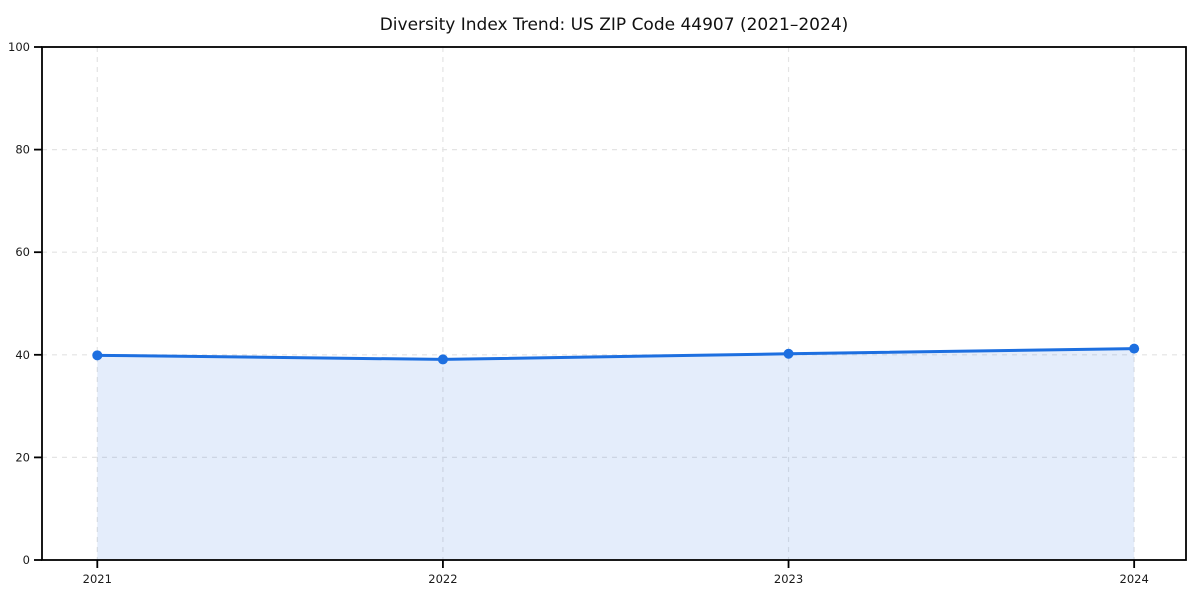  Describe the element at coordinates (22, 457) in the screenshot. I see `y-tick-label: 20` at that location.